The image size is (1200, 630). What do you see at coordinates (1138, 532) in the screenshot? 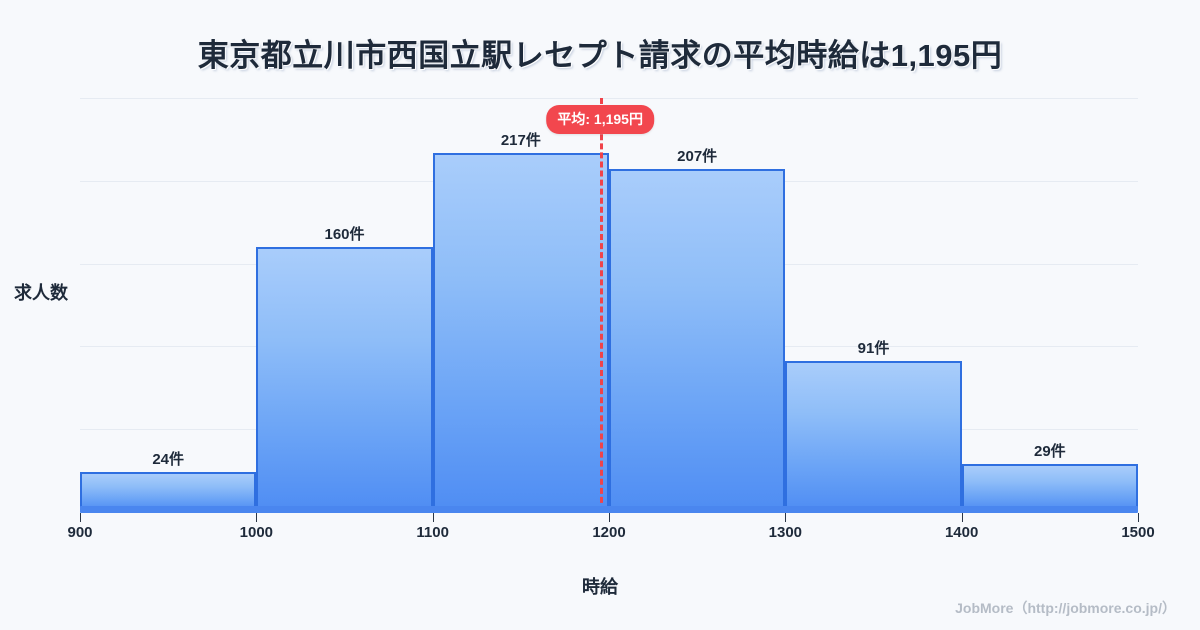
I see `x-axis-tick-label: 1500` at bounding box center [1138, 532].